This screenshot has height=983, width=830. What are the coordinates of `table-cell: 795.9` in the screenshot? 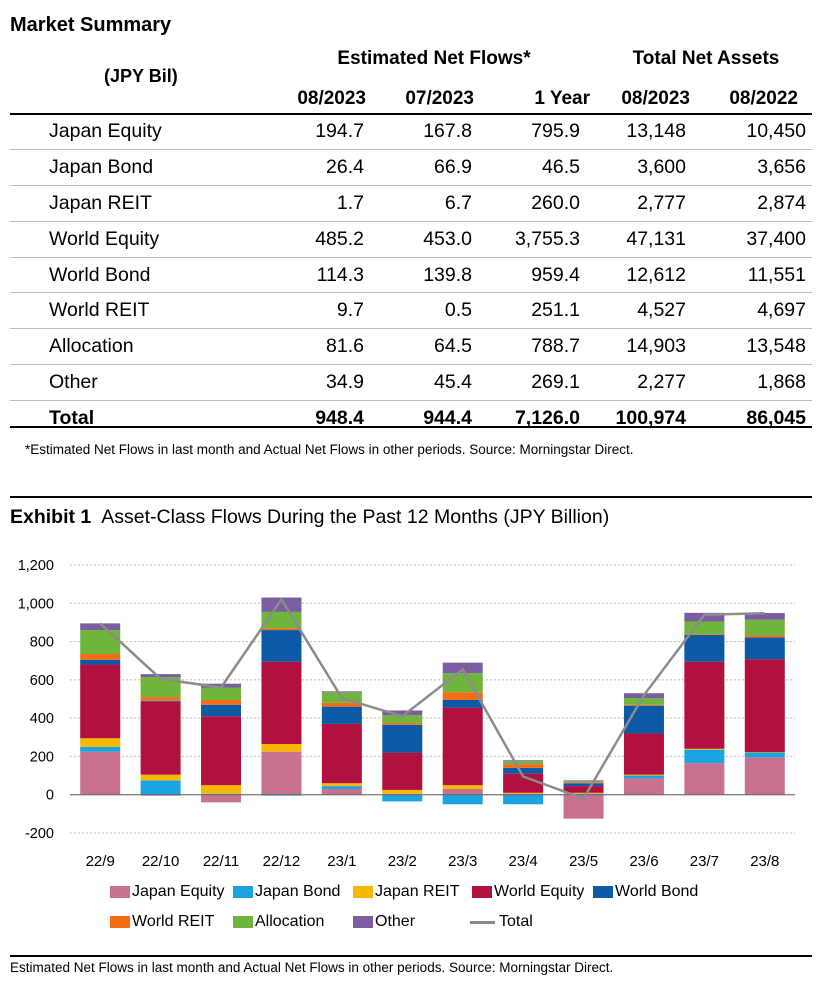 It's located at (539, 132).